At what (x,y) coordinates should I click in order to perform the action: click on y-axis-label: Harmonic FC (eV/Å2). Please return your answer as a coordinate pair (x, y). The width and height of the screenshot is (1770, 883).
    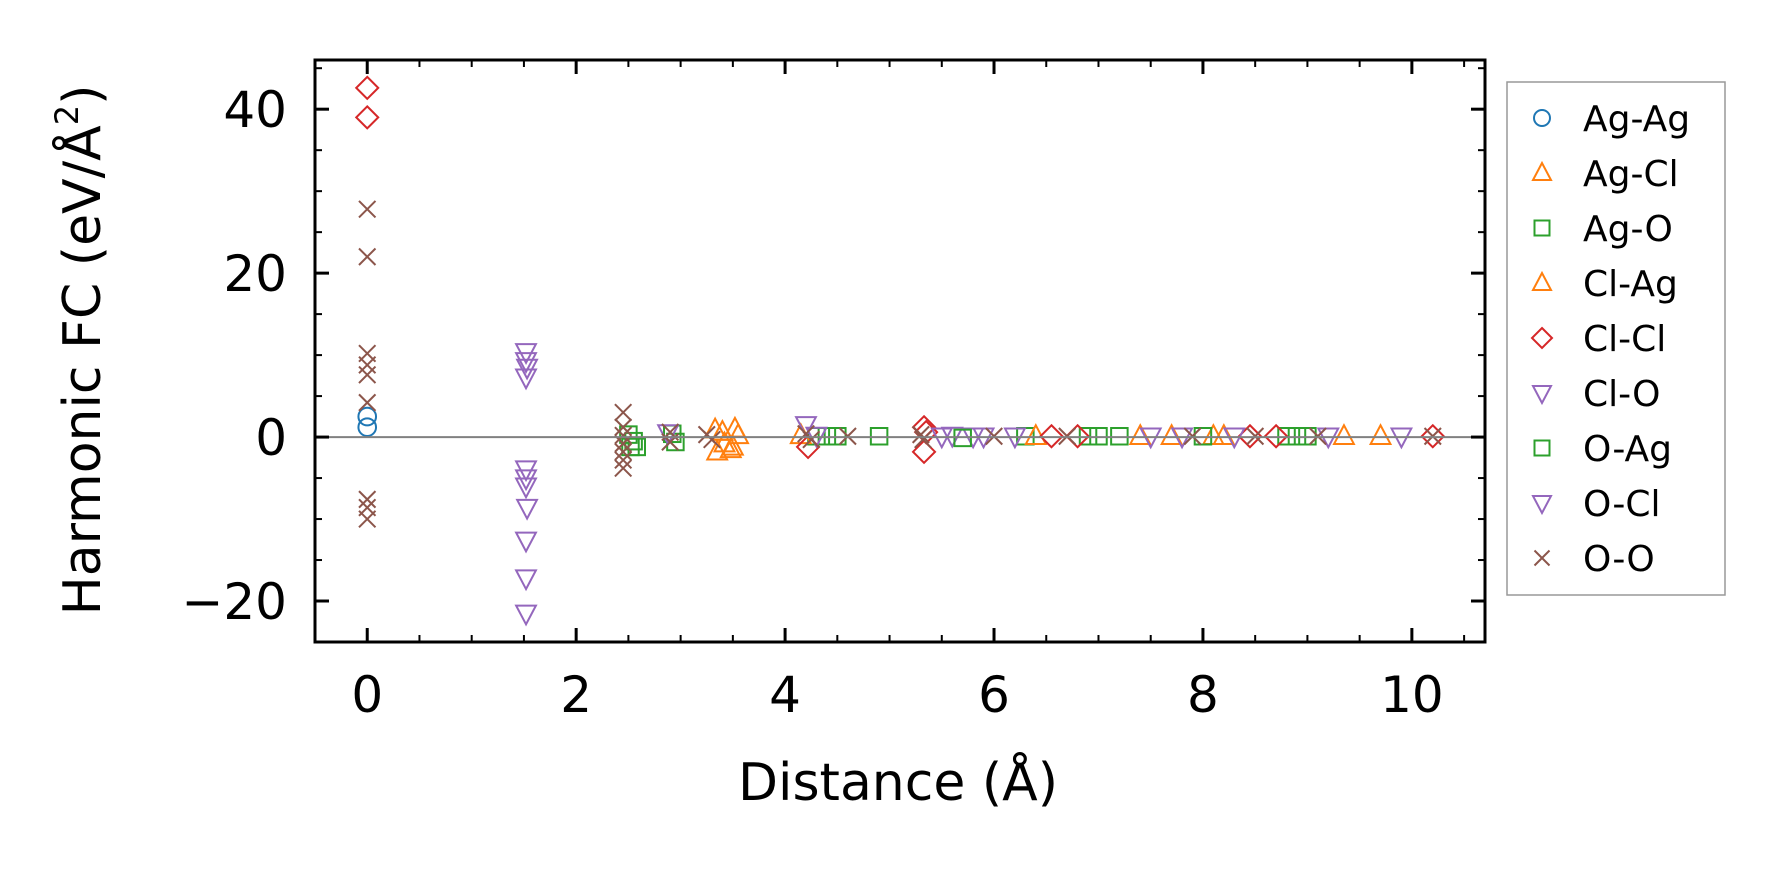
    Looking at the image, I should click on (80, 350).